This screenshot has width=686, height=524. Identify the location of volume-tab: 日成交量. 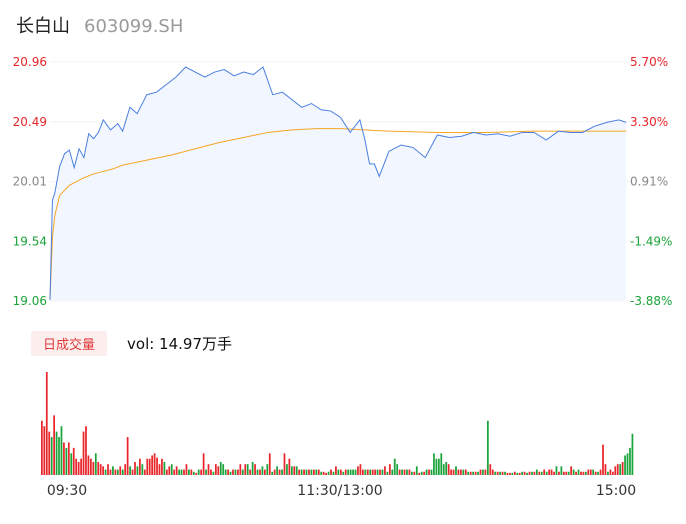
(69, 343).